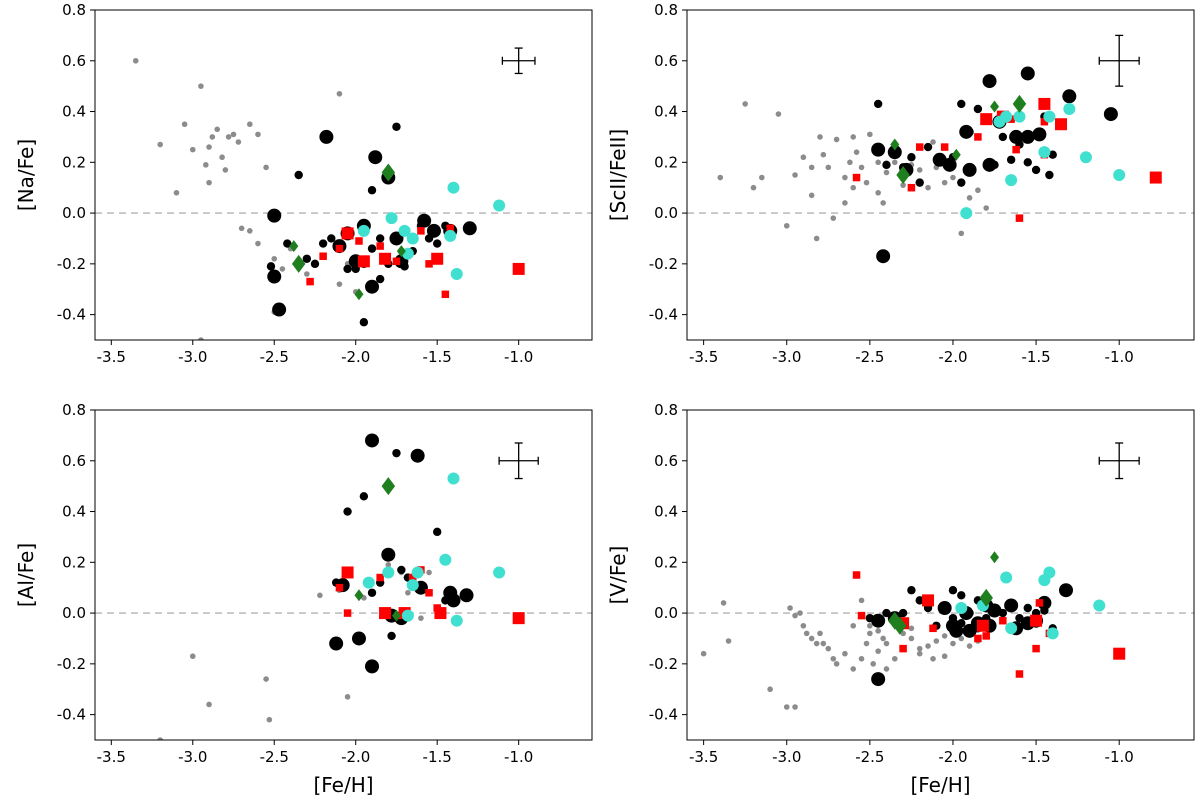 This screenshot has width=1200, height=802. I want to click on data-point-green-big, so click(388, 172).